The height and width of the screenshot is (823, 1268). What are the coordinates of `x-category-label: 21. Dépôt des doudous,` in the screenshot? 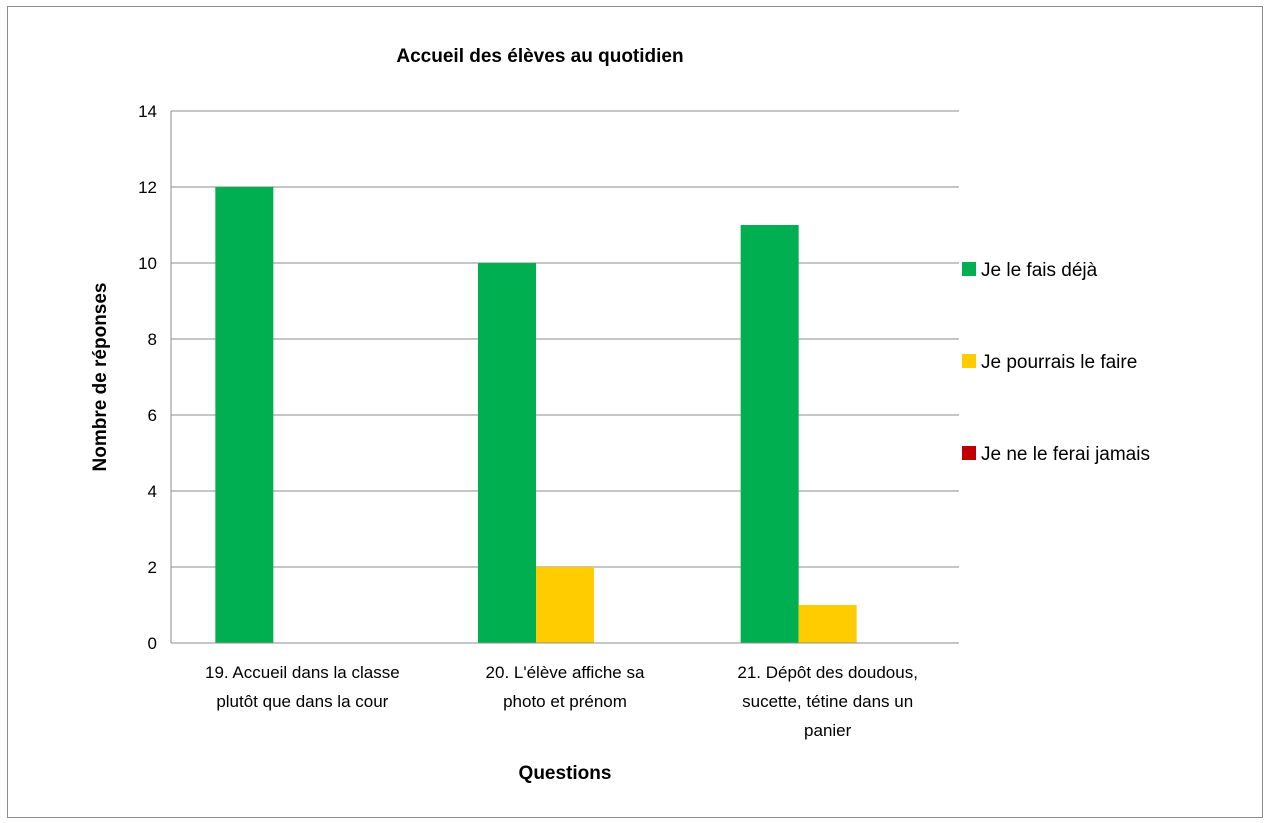 It's located at (827, 672).